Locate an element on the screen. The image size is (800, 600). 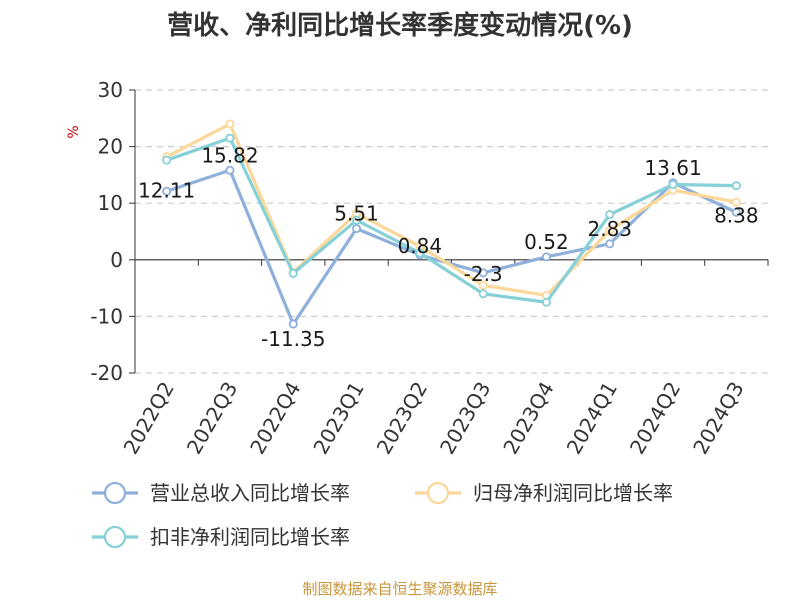
data-label: 12.11 is located at coordinates (166, 190).